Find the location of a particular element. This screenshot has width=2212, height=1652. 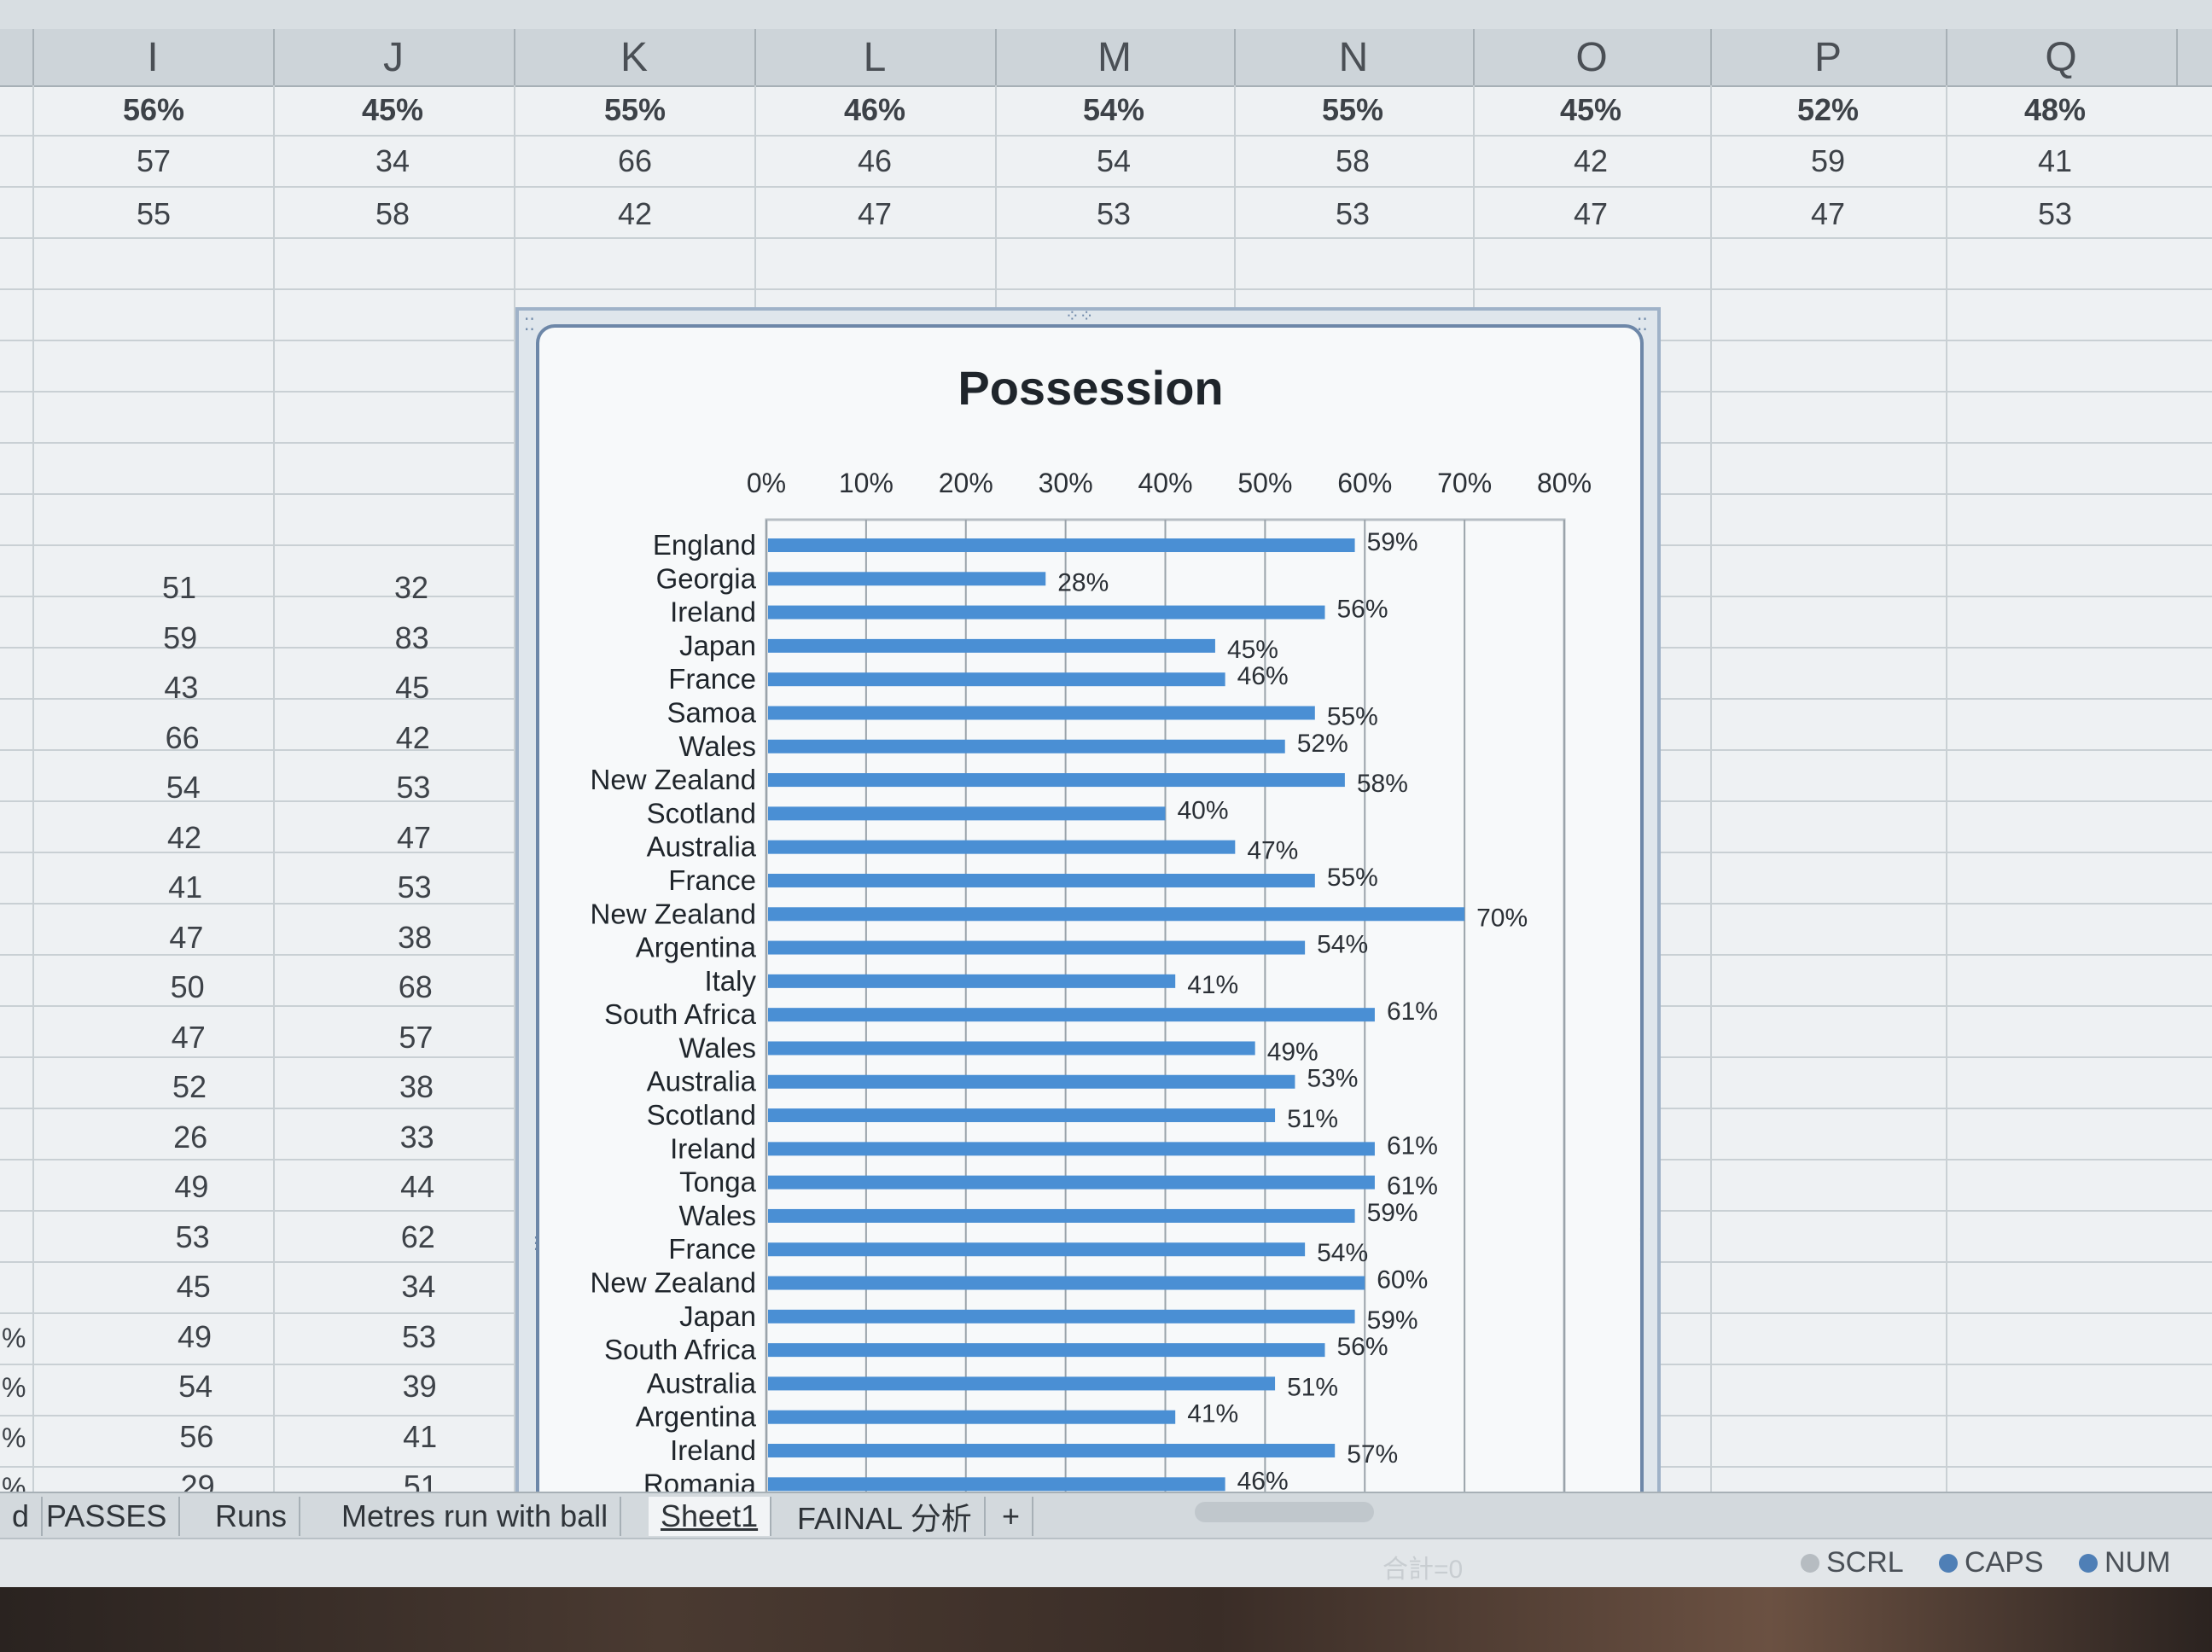

cell: 51 is located at coordinates (179, 587).